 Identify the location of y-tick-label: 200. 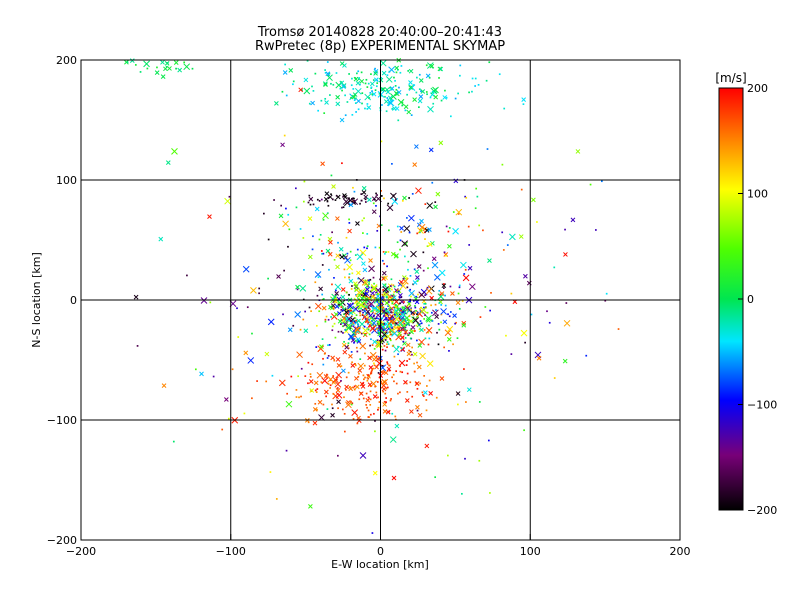
(66, 60).